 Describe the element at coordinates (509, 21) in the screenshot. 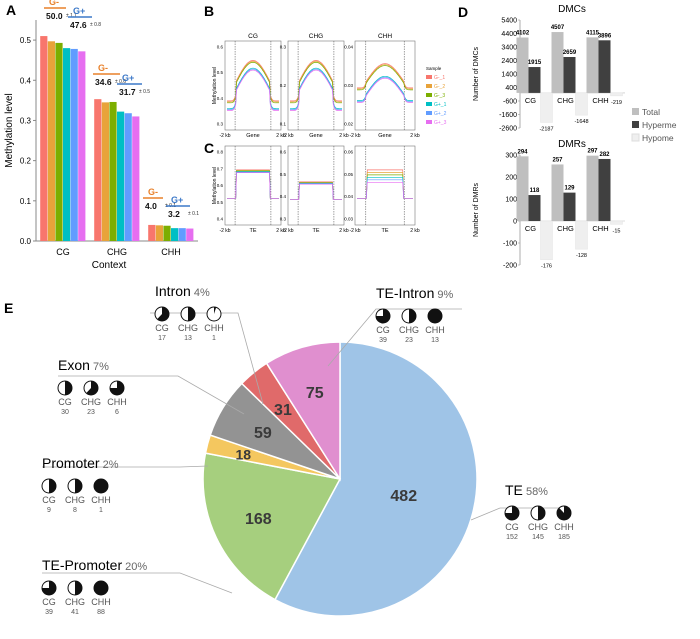

I see `y-tick-label: 5400` at that location.